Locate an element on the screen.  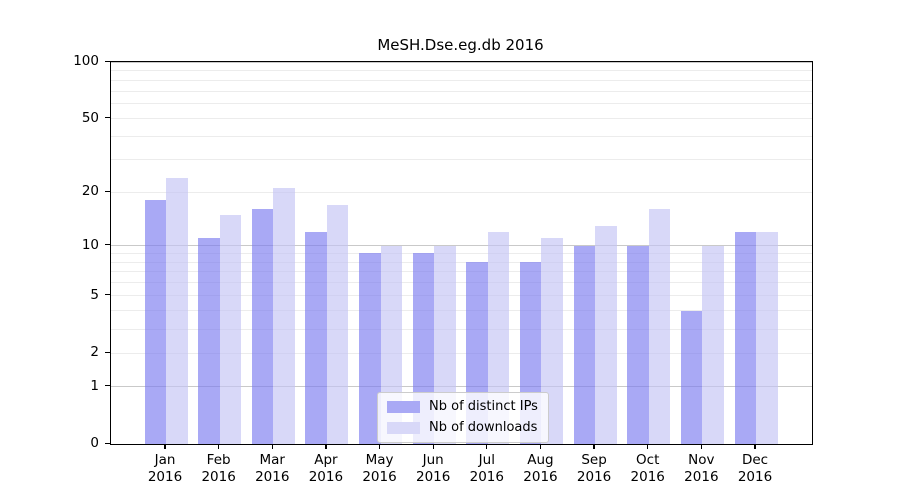
x-tick-label: May 2016 is located at coordinates (379, 468).